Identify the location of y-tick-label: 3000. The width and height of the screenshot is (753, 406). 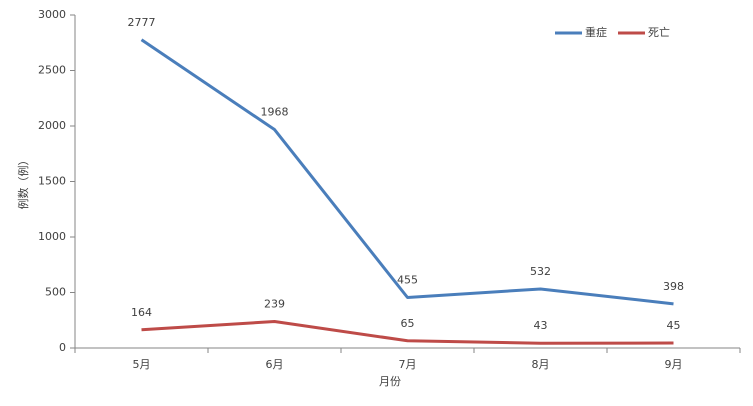
(52, 14).